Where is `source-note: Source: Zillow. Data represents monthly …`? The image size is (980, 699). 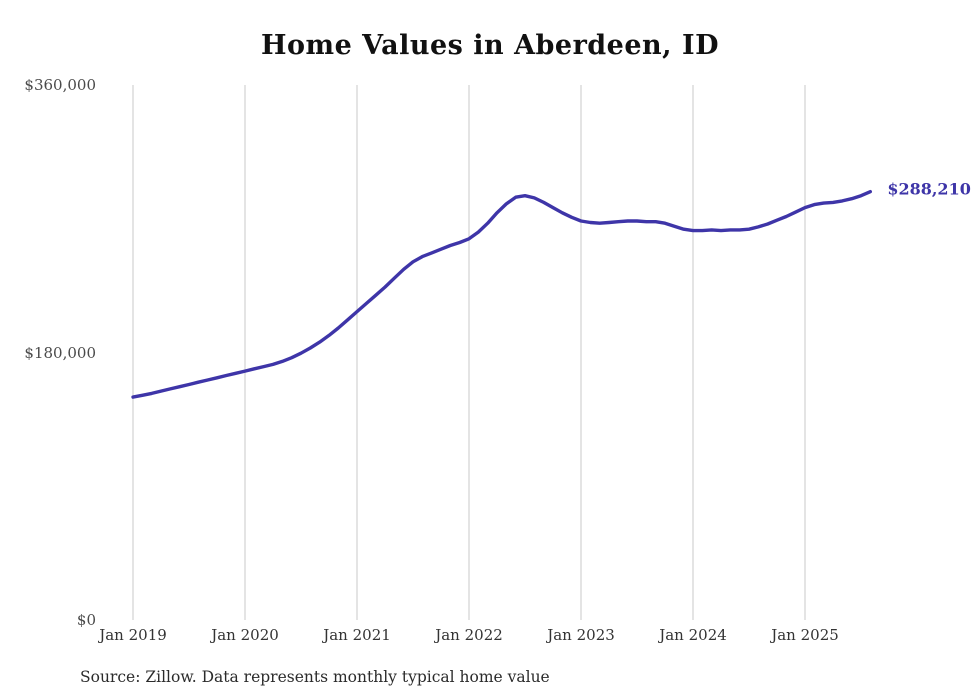 source-note: Source: Zillow. Data represents monthly … is located at coordinates (315, 677).